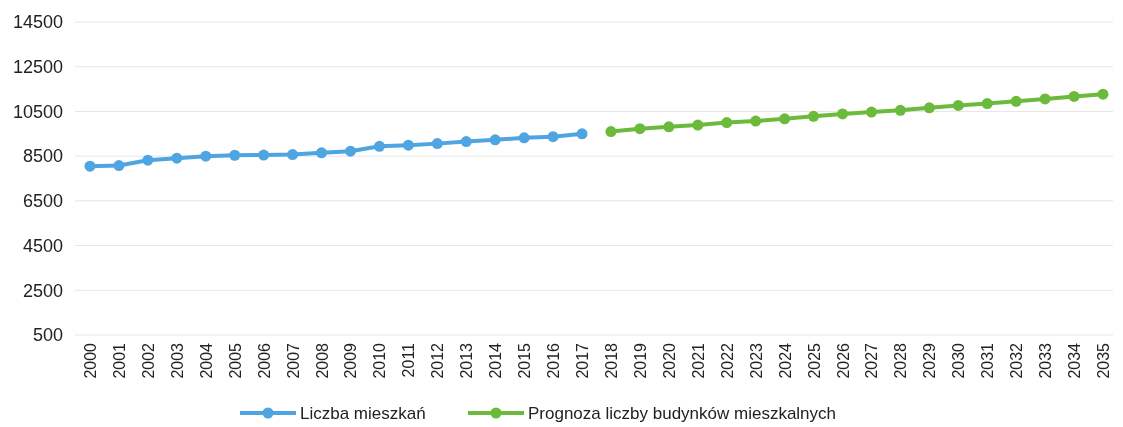 The height and width of the screenshot is (427, 1123). Describe the element at coordinates (322, 360) in the screenshot. I see `x-tick-label: 2008` at that location.